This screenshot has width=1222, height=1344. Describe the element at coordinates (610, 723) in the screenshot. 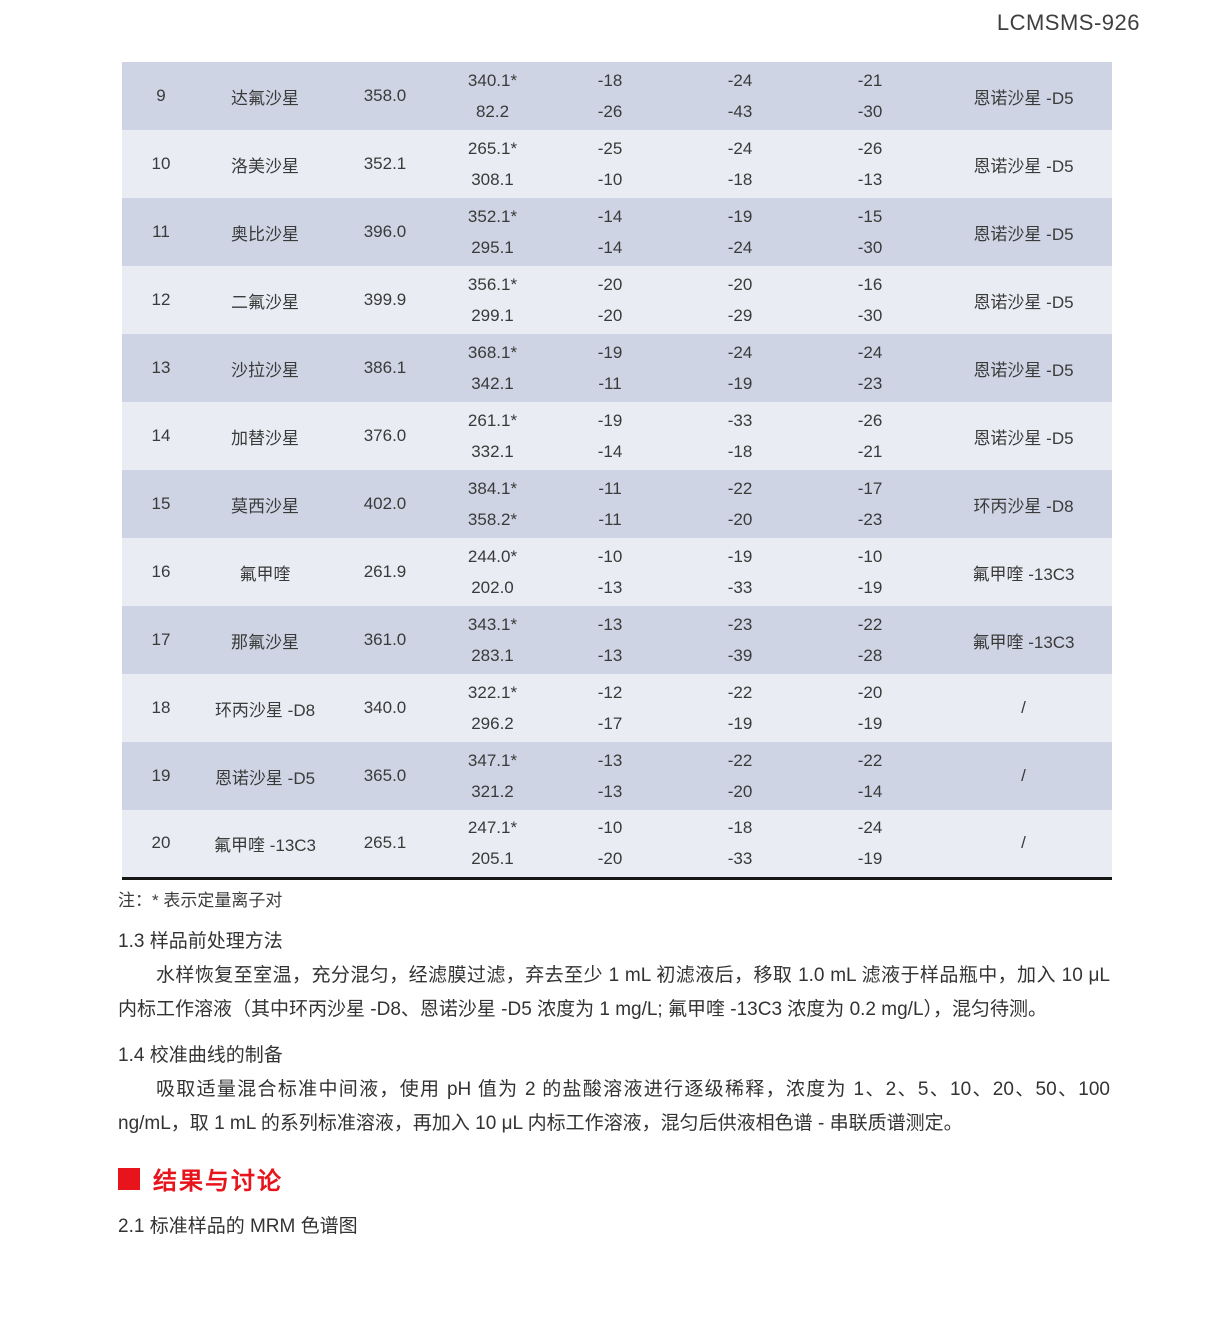

I see `cell-v1-line: -17` at that location.